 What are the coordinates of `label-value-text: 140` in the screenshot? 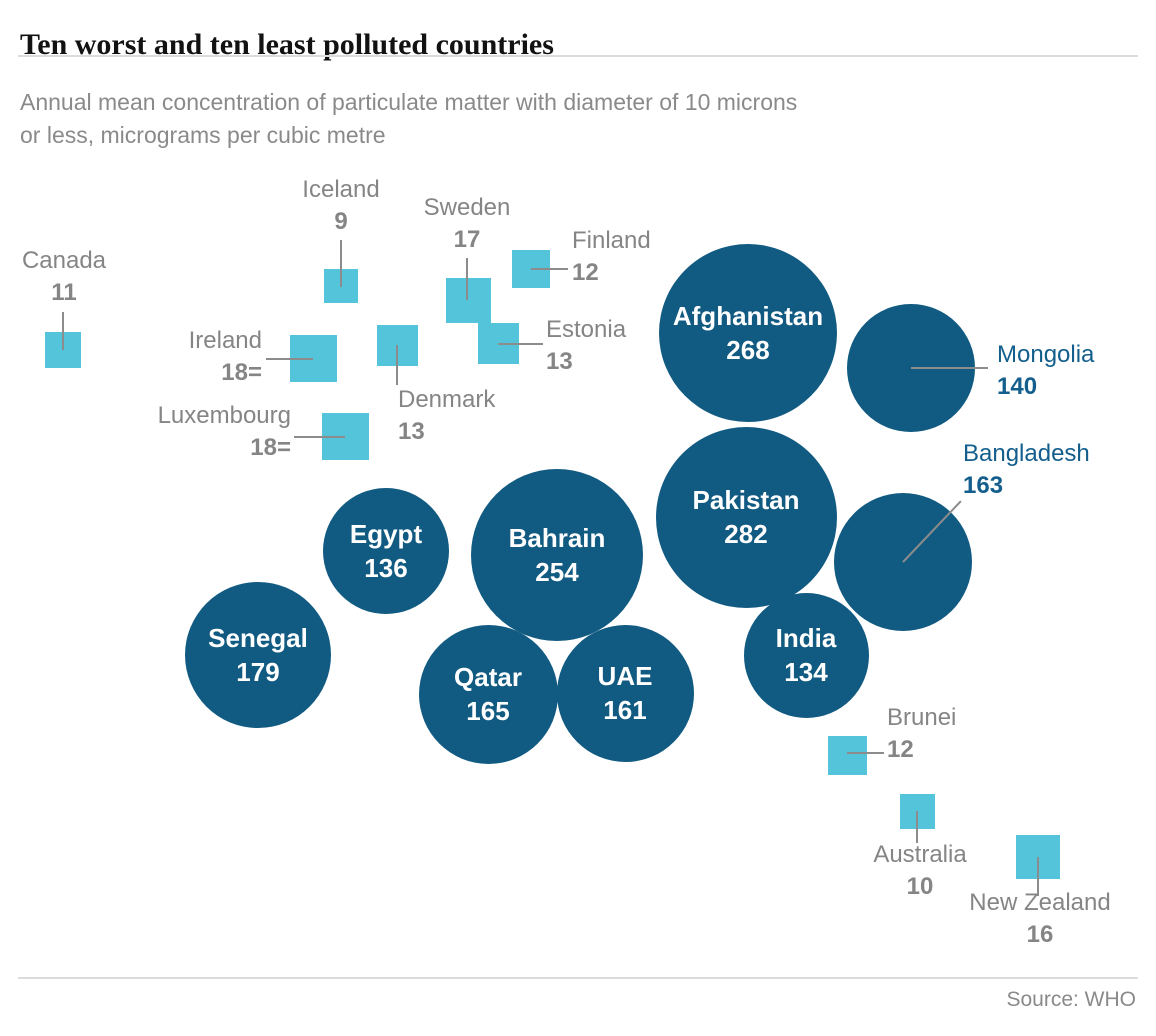 It's located at (1017, 386).